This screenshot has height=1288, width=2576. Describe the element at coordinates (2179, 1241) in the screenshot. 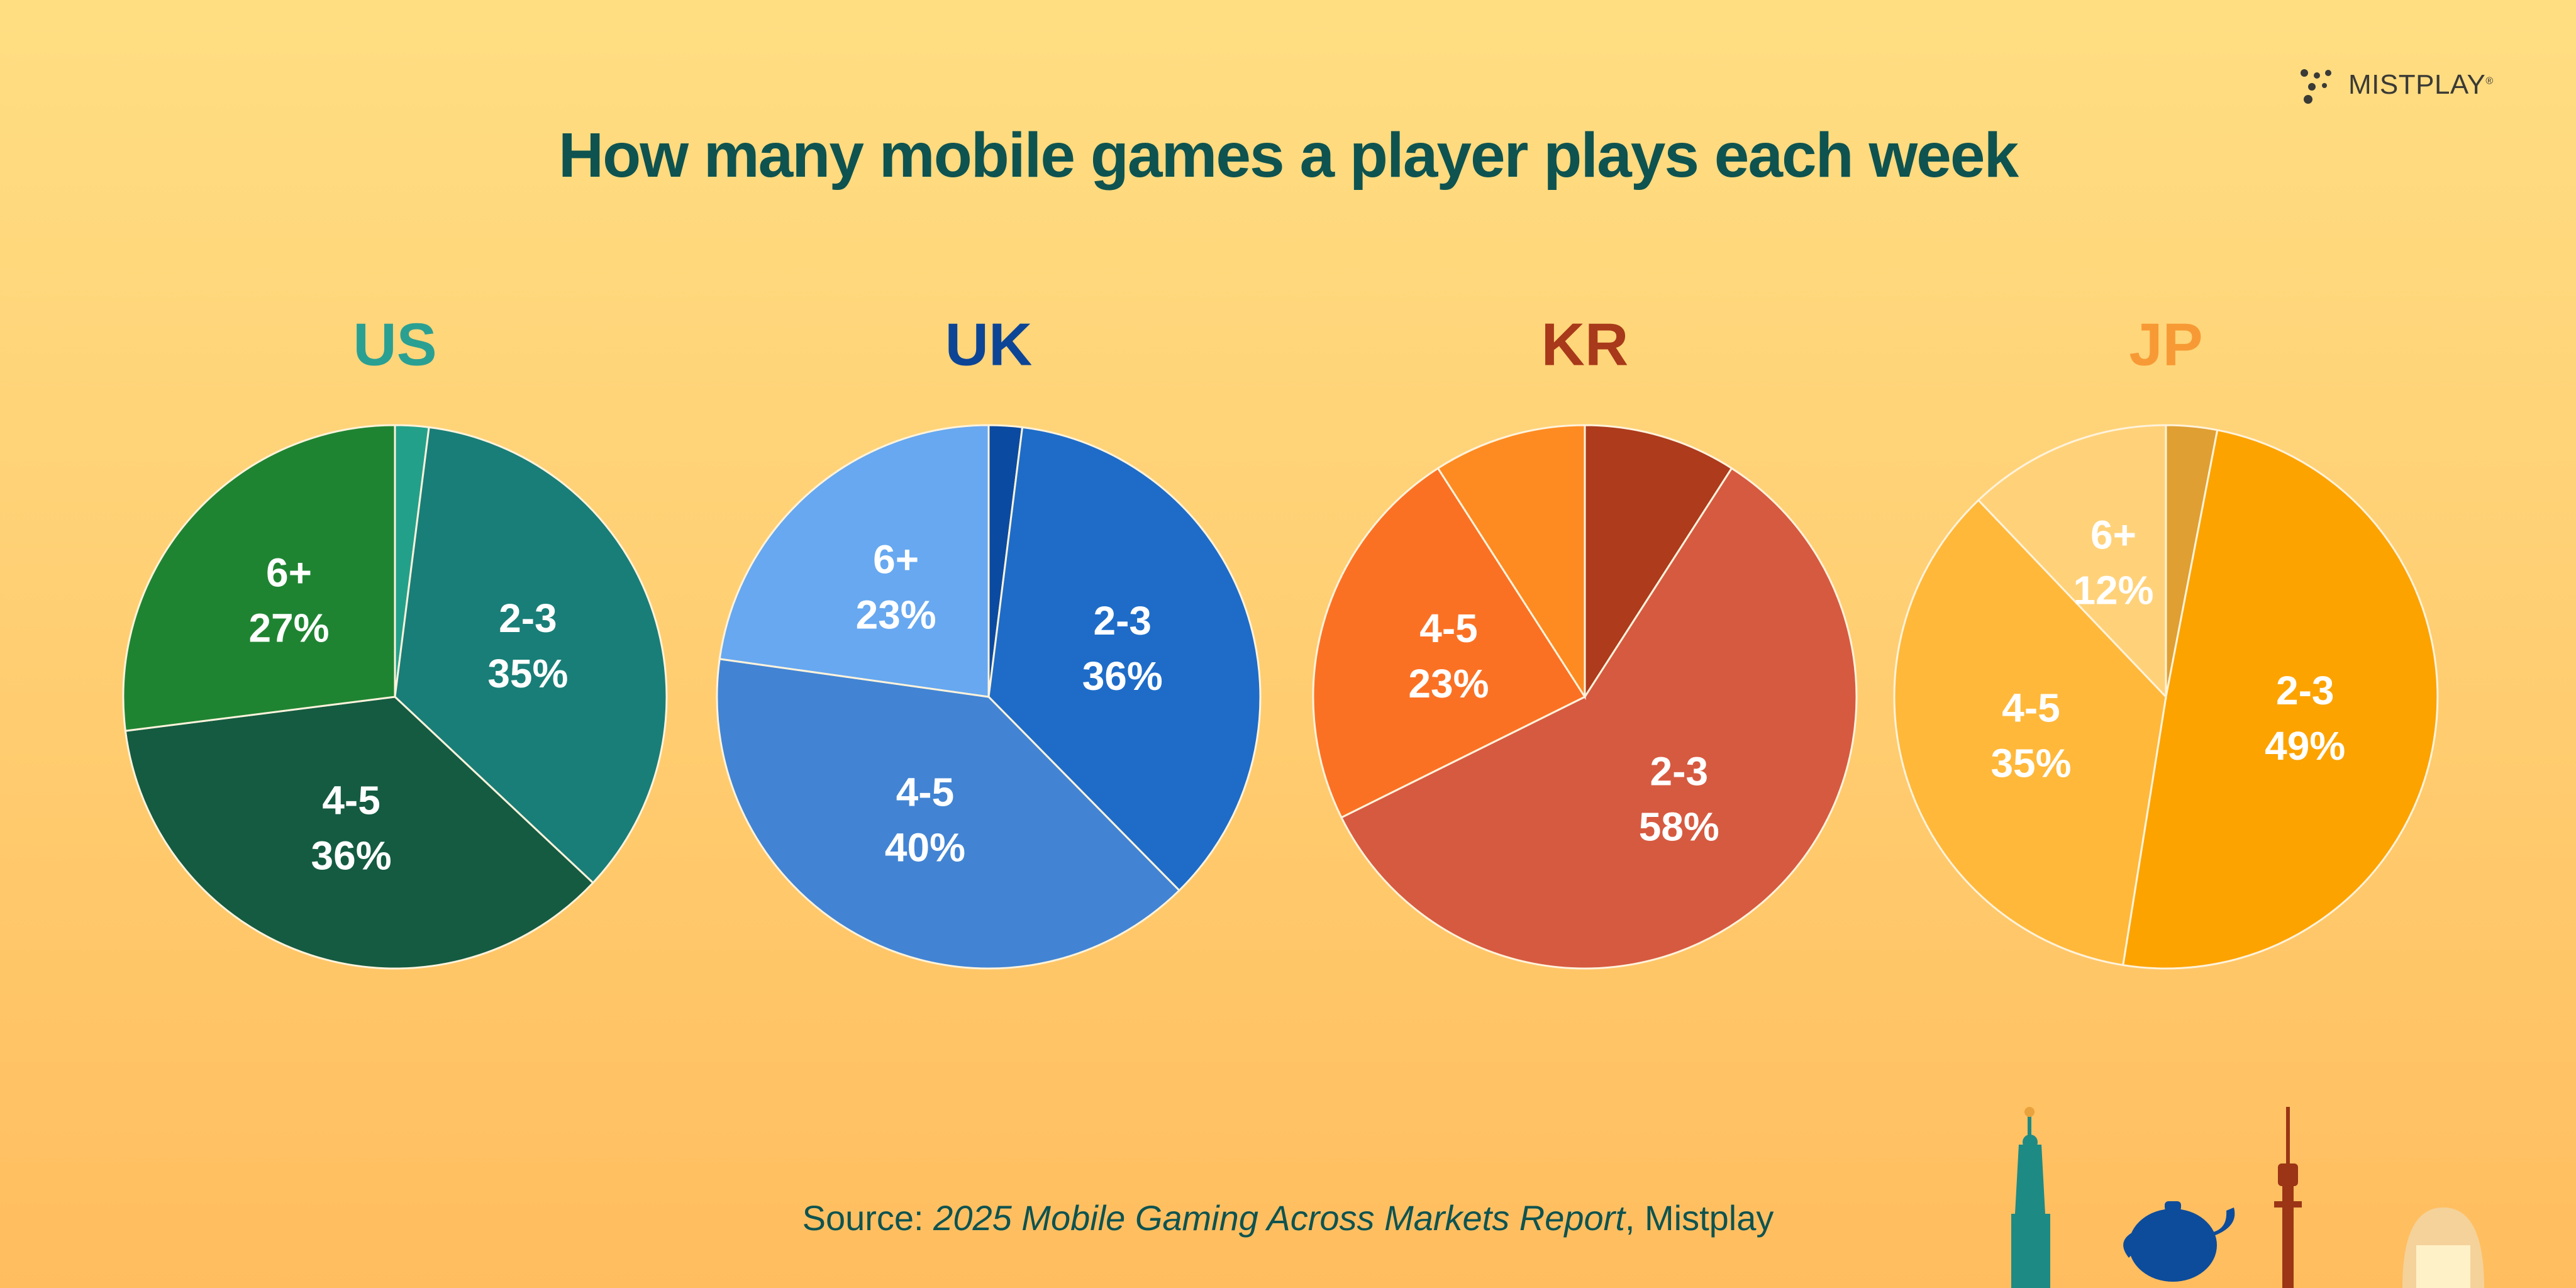

I see `teapot-icon` at that location.